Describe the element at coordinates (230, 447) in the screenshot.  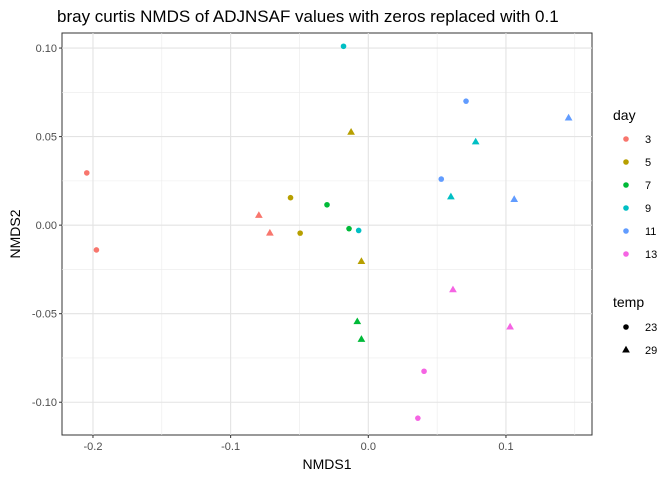
I see `x-tick-label: -0.1` at that location.